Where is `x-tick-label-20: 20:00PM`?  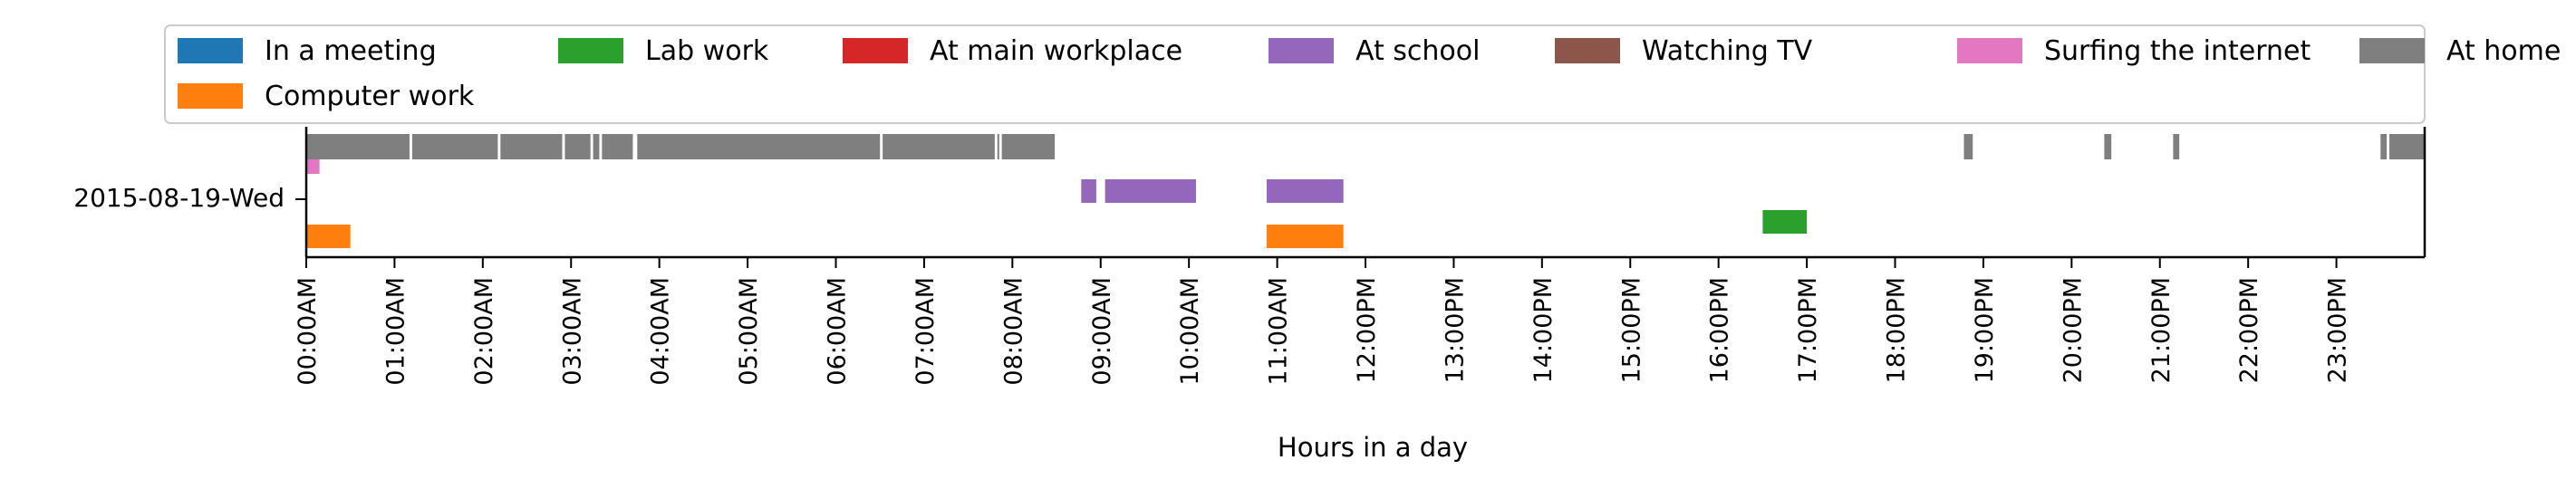 x-tick-label-20: 20:00PM is located at coordinates (2073, 330).